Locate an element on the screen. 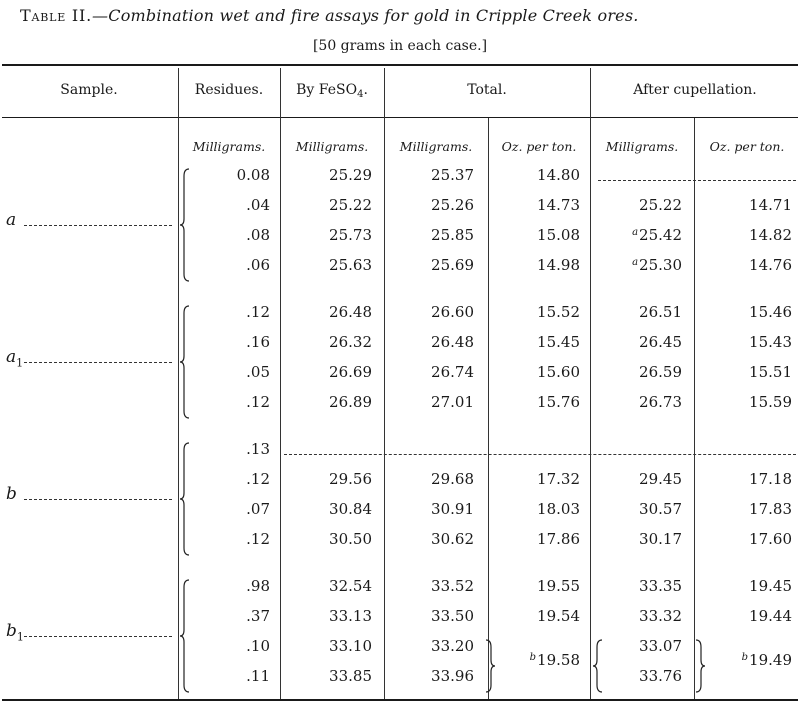 This screenshot has width=800, height=702. feso4-value: 33.85 is located at coordinates (350, 676).